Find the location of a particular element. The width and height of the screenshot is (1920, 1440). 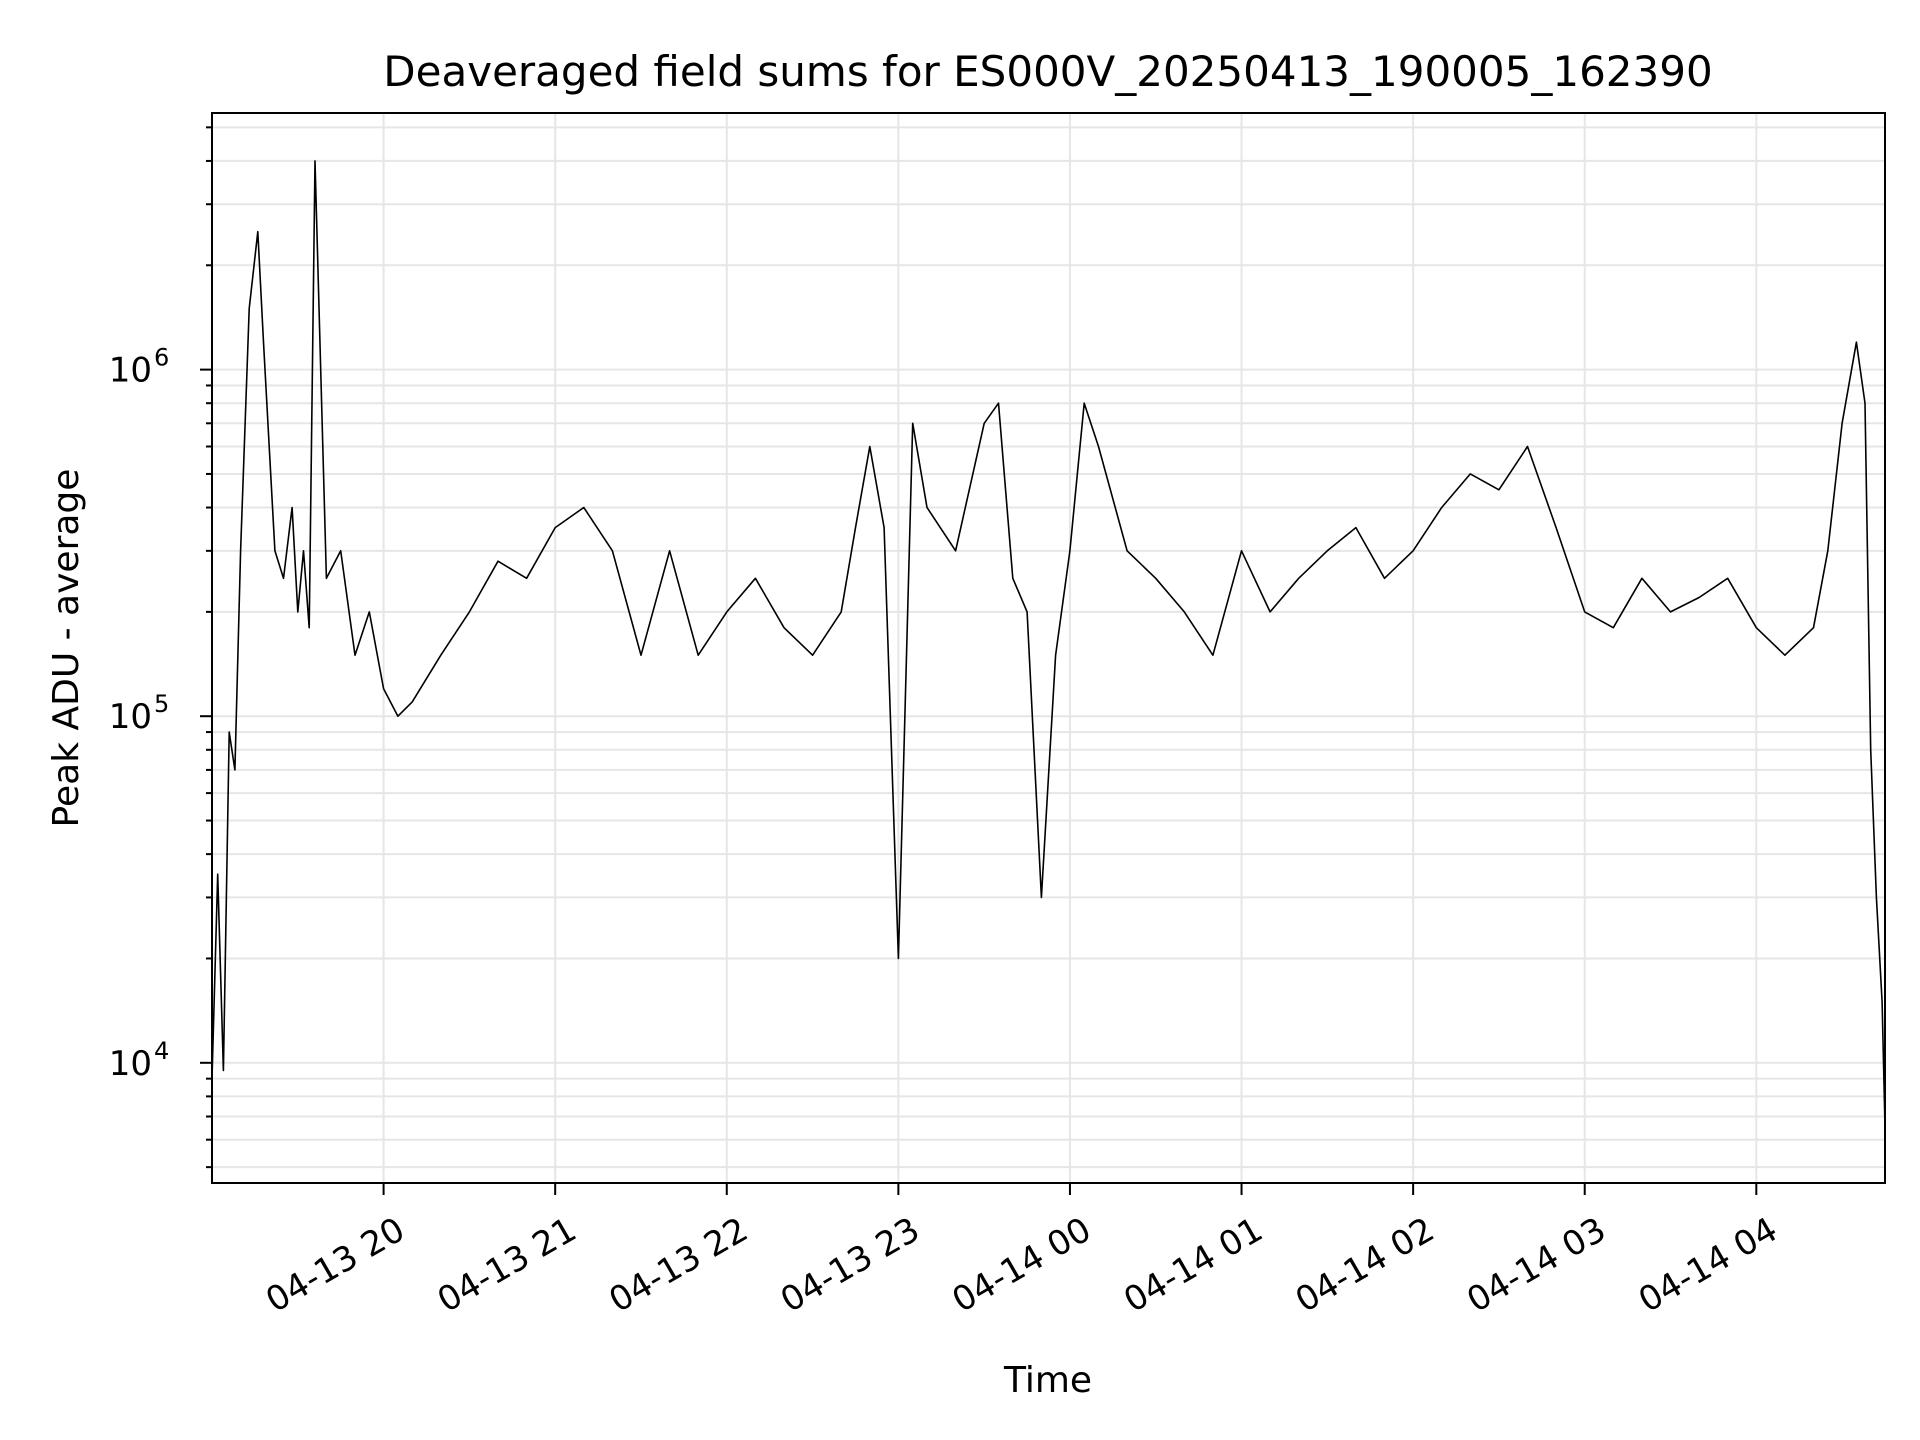

y-tick-label-exponent: 4 is located at coordinates (161, 1051).